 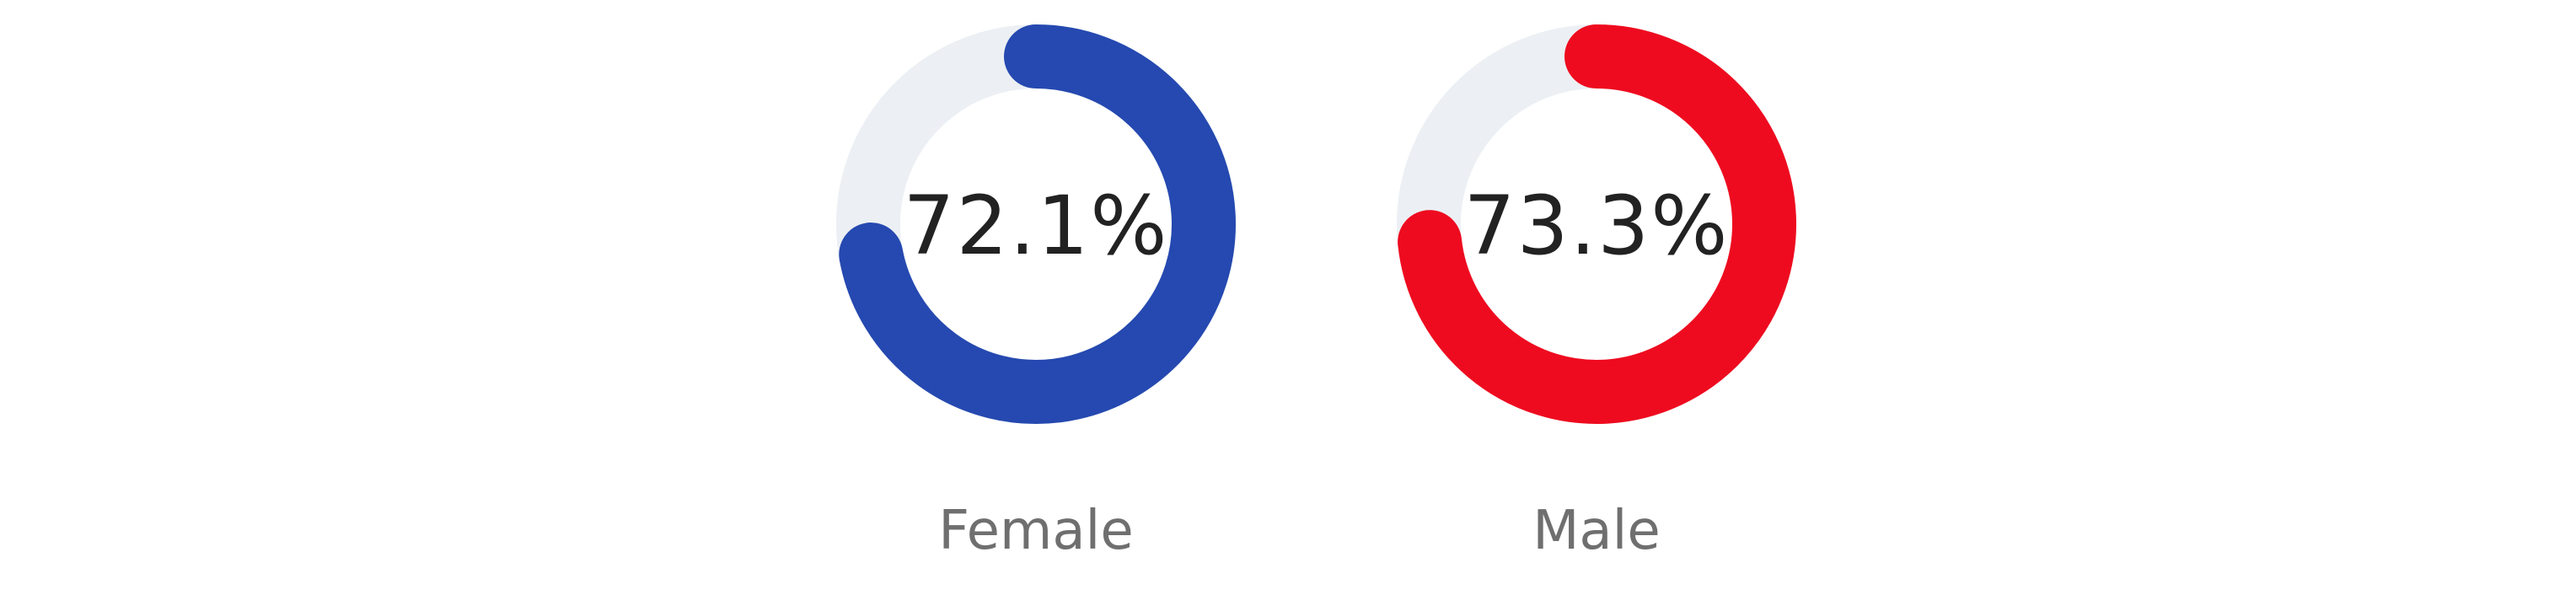 I want to click on male-category-label: Male, so click(x=1596, y=531).